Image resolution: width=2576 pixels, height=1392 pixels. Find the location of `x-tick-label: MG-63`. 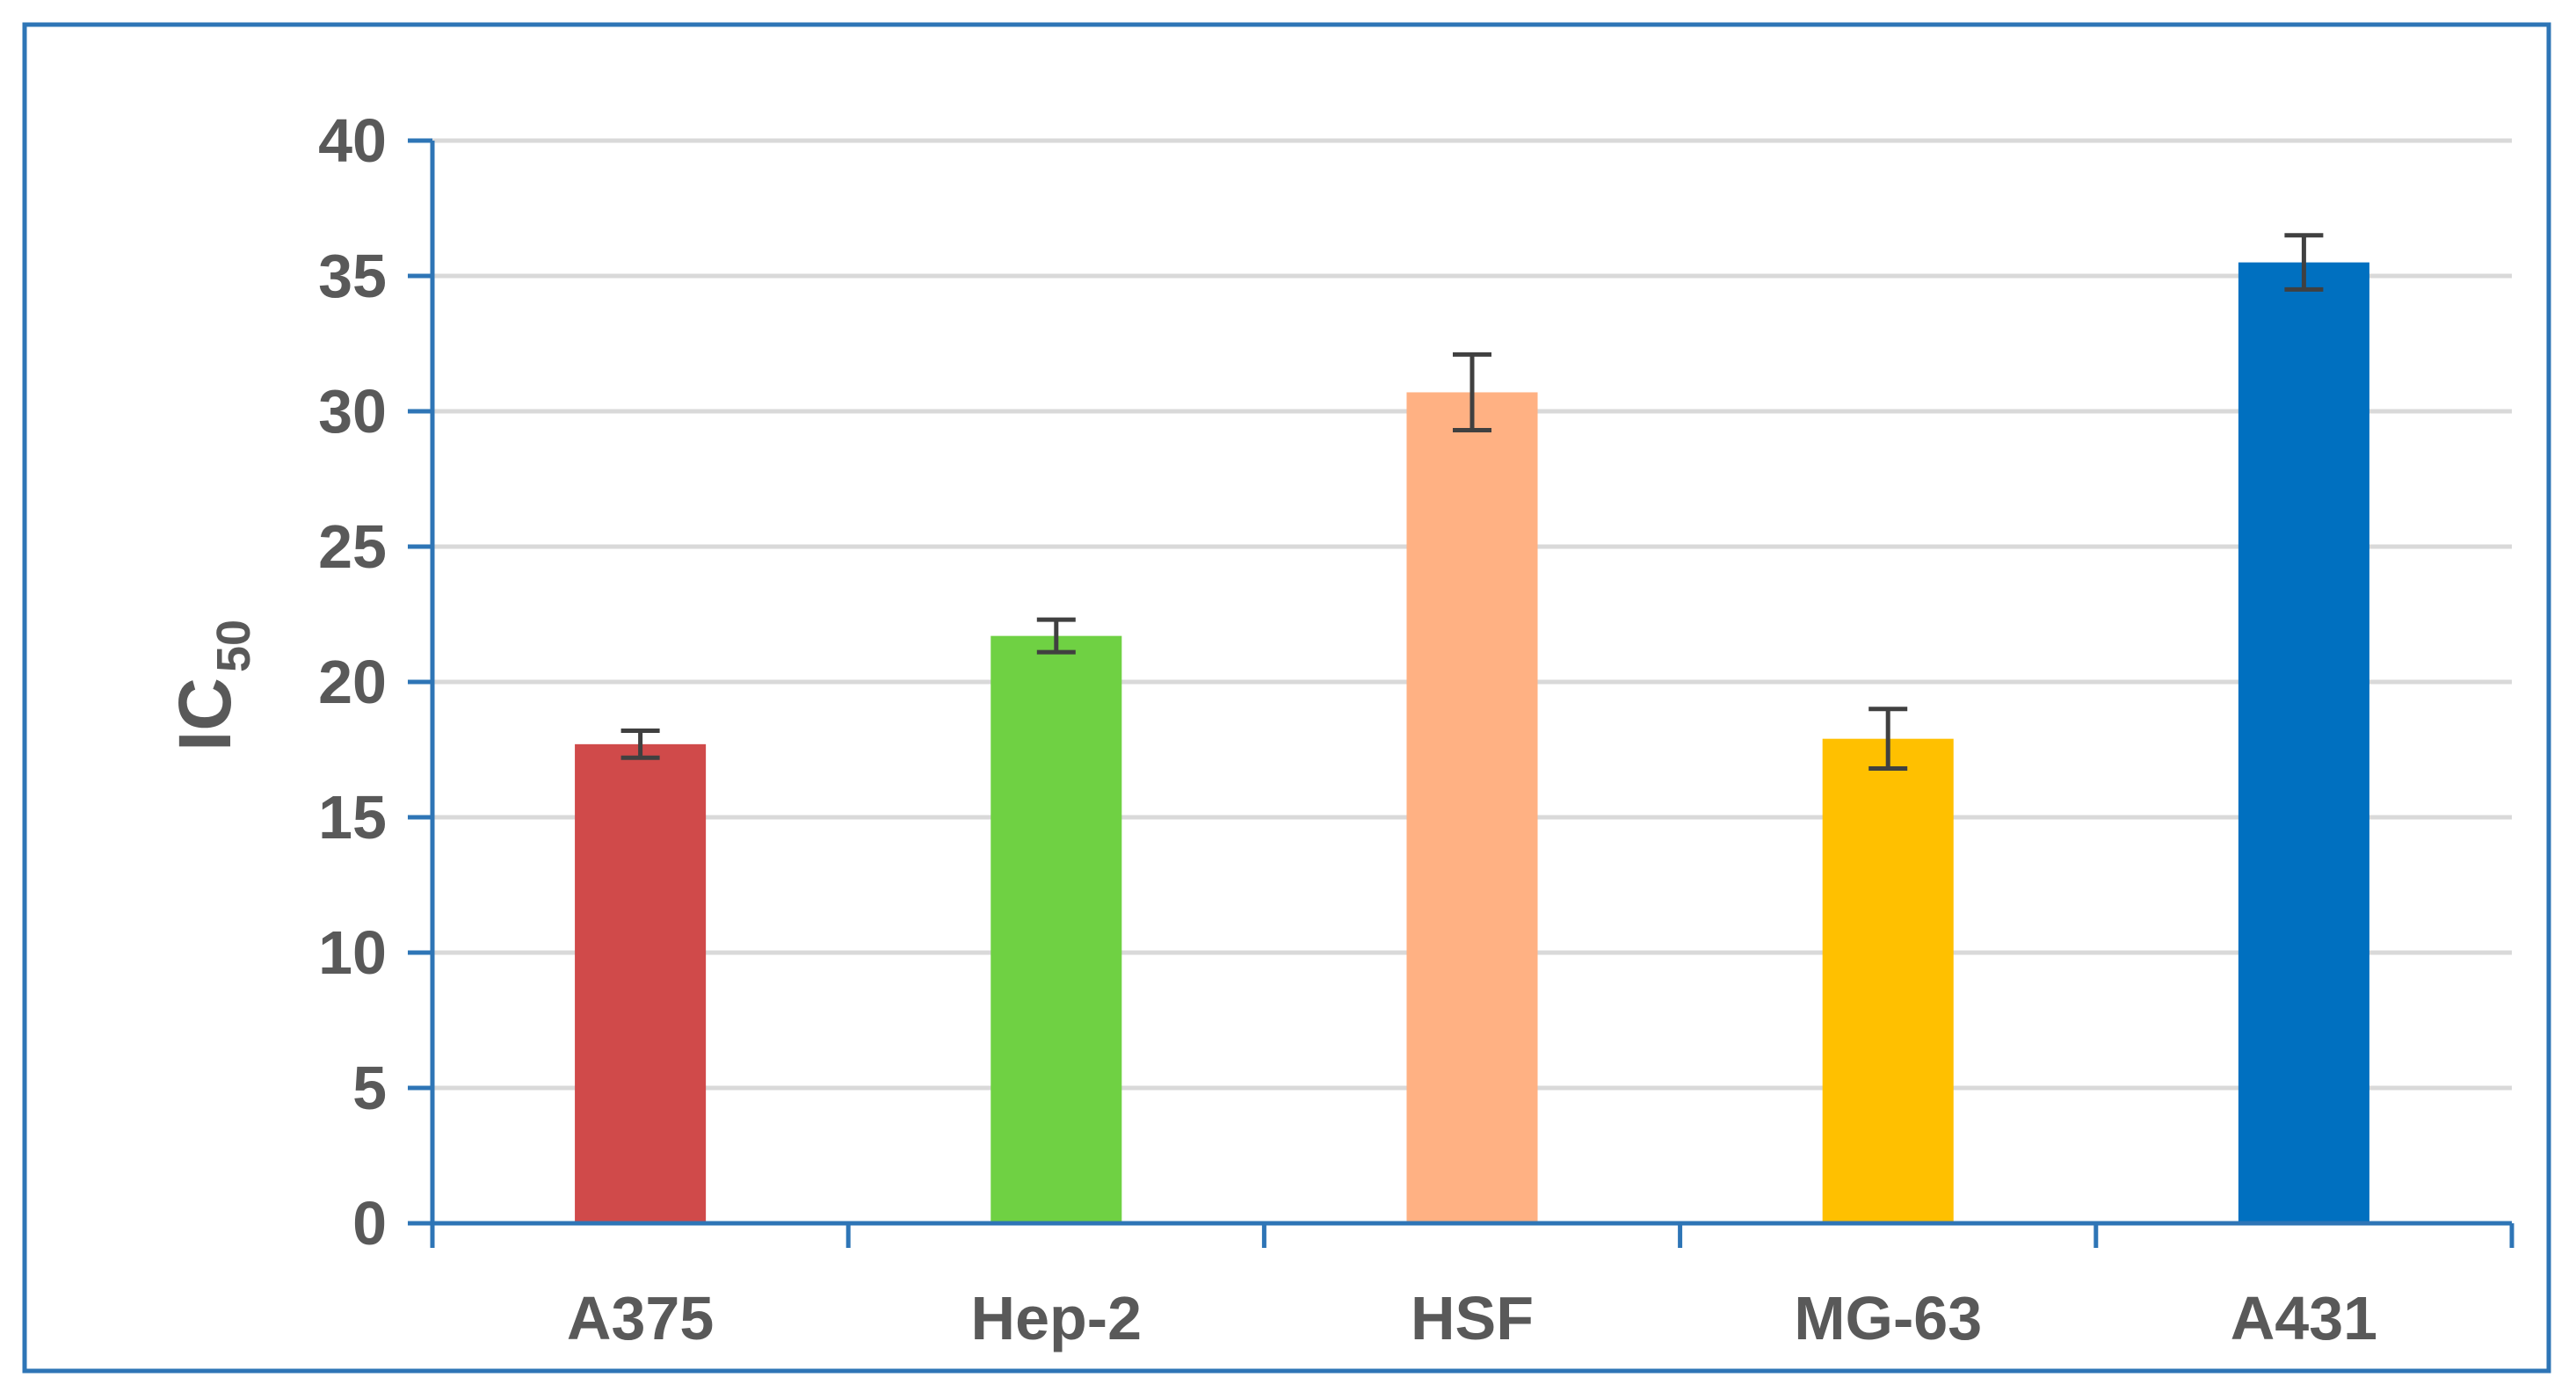

x-tick-label: MG-63 is located at coordinates (1888, 1318).